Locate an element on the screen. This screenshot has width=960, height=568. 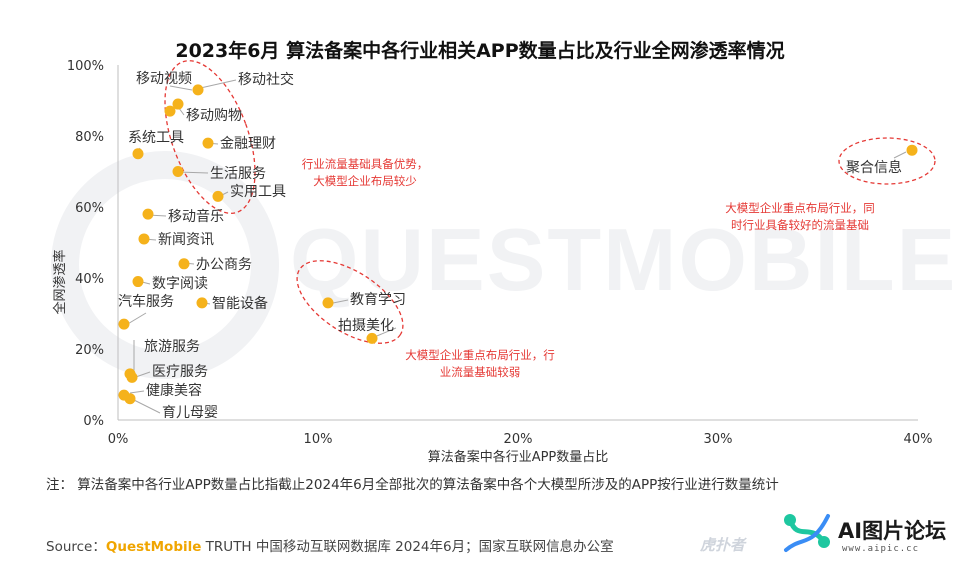
y-tick-label: 20% is located at coordinates (89, 350).